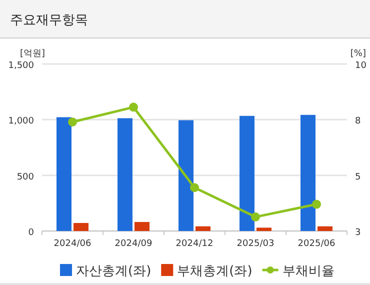 This screenshot has width=370, height=285. What do you see at coordinates (214, 271) in the screenshot?
I see `legend-label: 부채총계(좌)` at bounding box center [214, 271].